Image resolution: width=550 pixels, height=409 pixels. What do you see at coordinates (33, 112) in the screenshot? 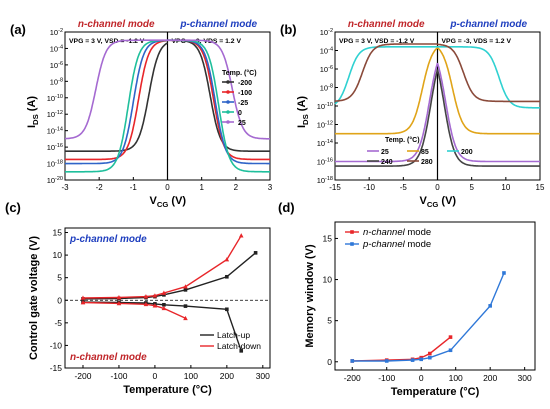
I see `y-axis-label-a: IDS (A)` at bounding box center [33, 112].